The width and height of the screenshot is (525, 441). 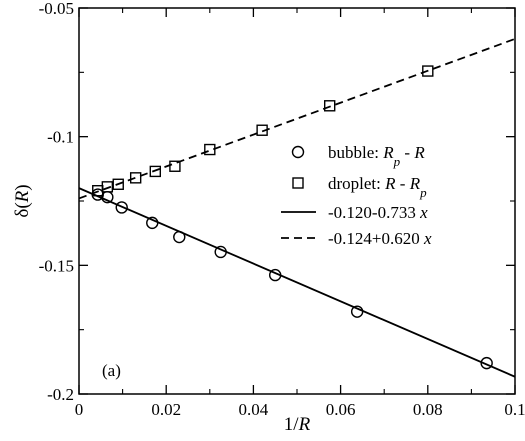 I want to click on panel-label: (a), so click(x=111, y=370).